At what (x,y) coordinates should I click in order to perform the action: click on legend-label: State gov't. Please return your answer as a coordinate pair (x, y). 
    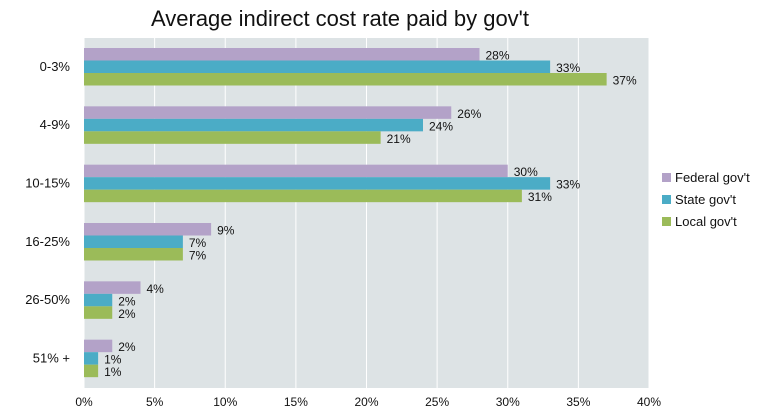
    Looking at the image, I should click on (705, 199).